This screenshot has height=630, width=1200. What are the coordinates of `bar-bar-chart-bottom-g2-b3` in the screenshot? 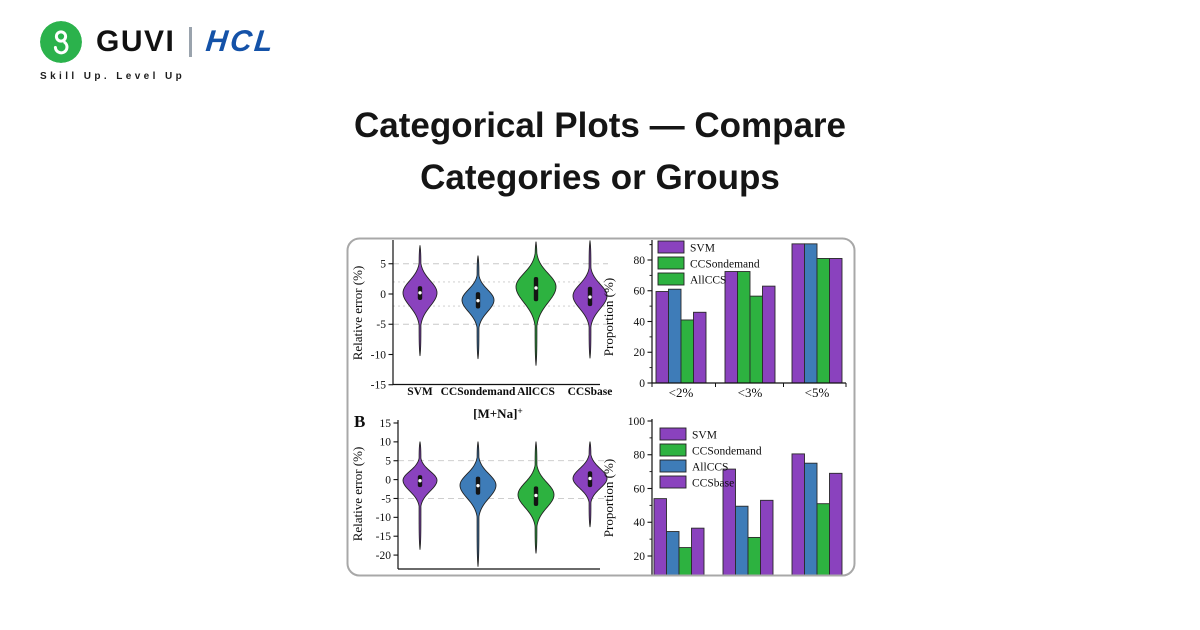 It's located at (754, 556).